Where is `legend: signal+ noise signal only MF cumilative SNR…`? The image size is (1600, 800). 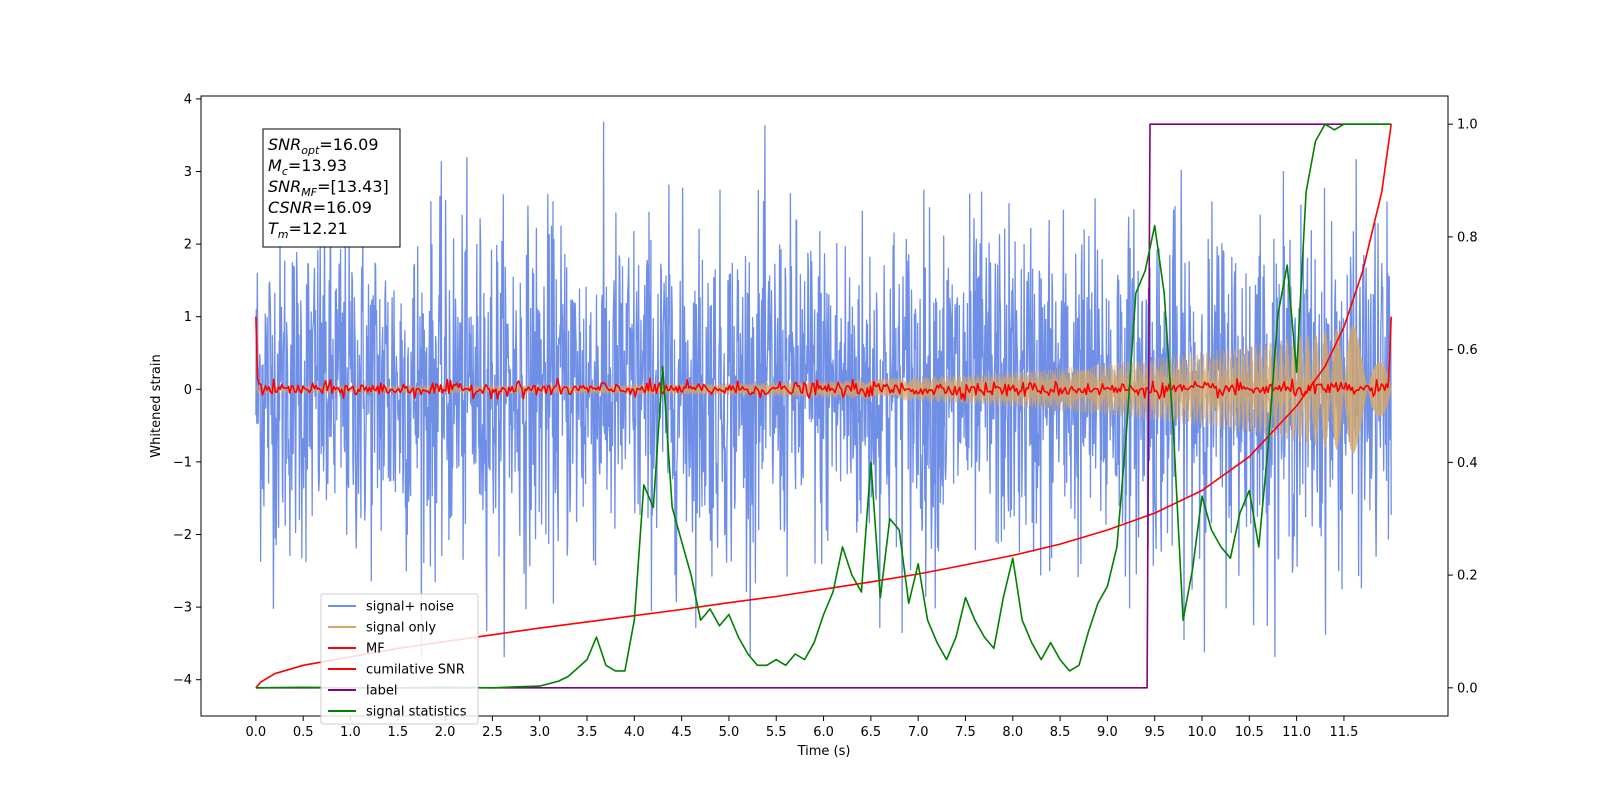
legend: signal+ noise signal only MF cumilative SNR… is located at coordinates (399, 659).